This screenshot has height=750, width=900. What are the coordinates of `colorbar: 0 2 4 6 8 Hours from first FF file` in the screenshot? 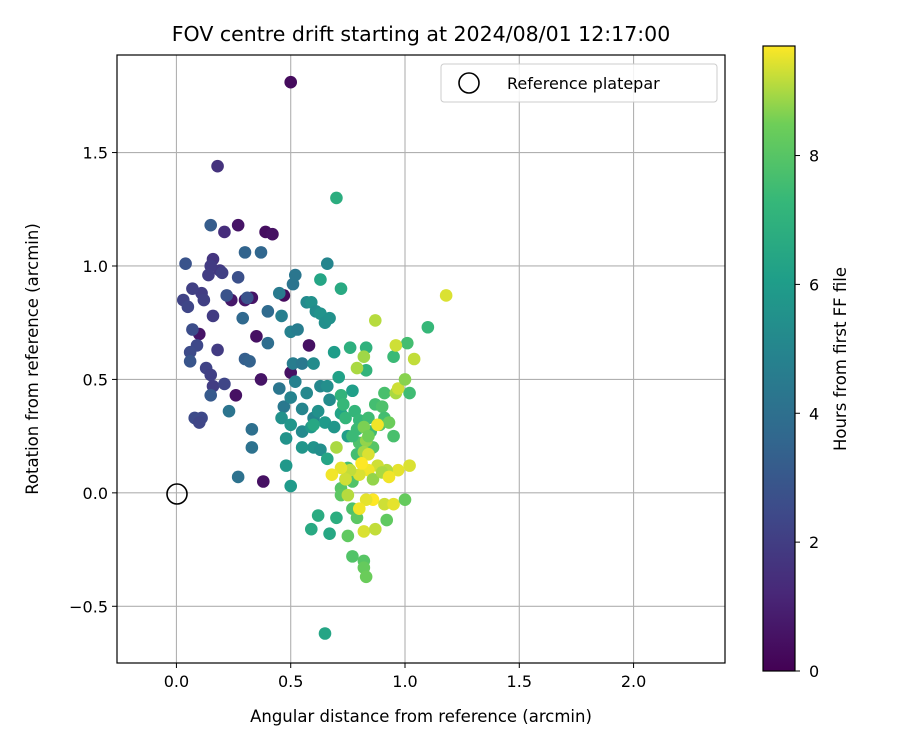 It's located at (806, 363).